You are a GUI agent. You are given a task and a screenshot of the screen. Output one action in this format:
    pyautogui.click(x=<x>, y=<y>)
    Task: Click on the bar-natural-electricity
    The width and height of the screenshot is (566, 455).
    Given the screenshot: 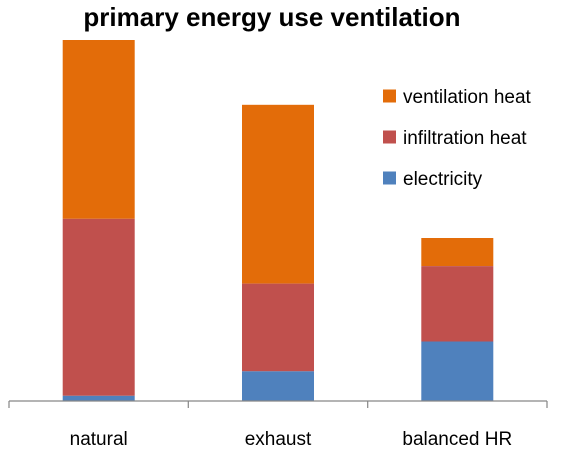 What is the action you would take?
    pyautogui.click(x=98, y=398)
    